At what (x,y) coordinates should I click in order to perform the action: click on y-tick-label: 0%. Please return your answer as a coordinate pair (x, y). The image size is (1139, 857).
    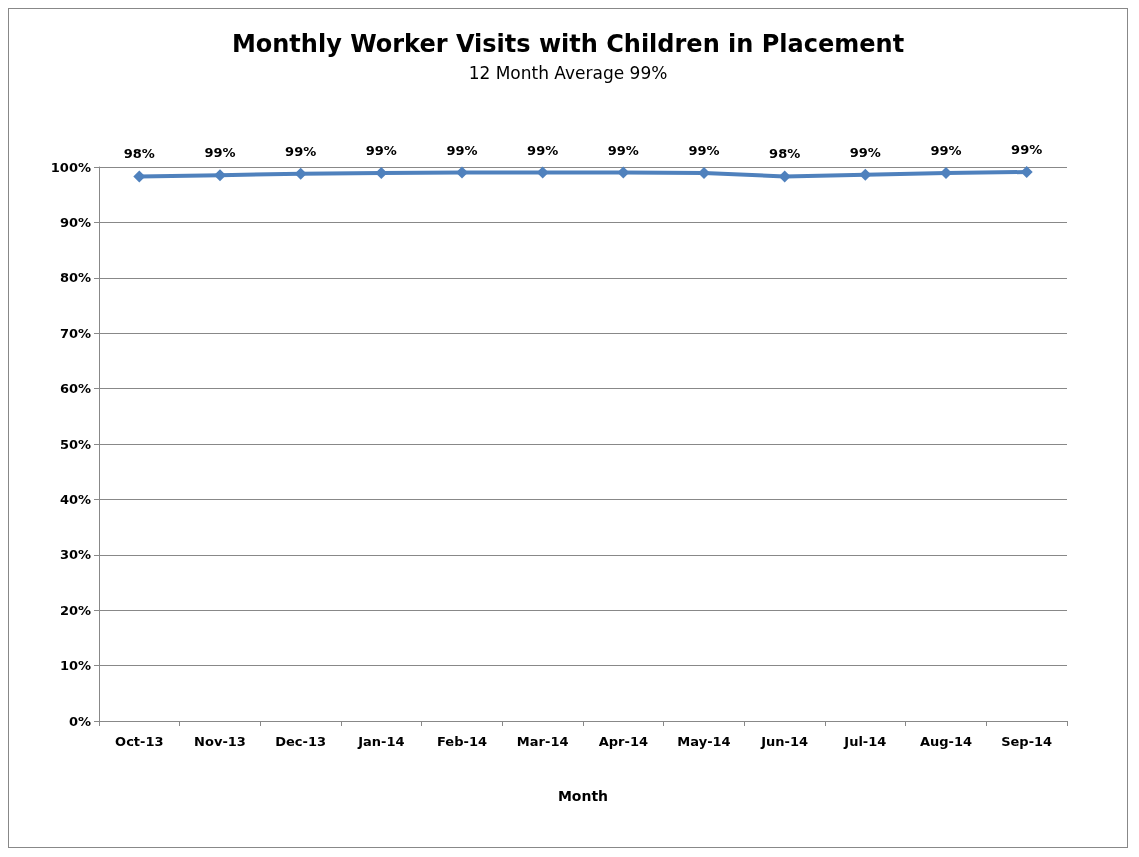
    Looking at the image, I should click on (79, 721).